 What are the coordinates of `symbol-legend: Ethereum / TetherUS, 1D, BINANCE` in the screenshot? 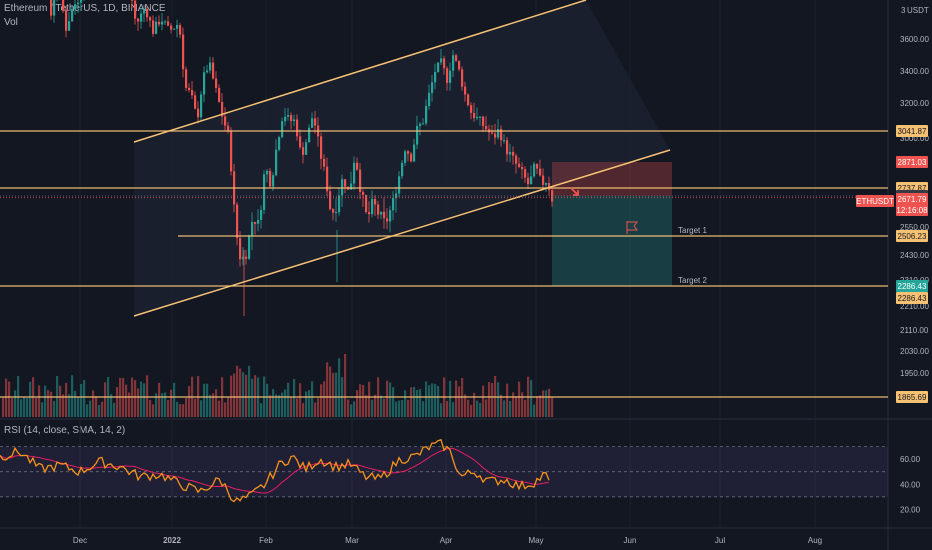 It's located at (85, 8).